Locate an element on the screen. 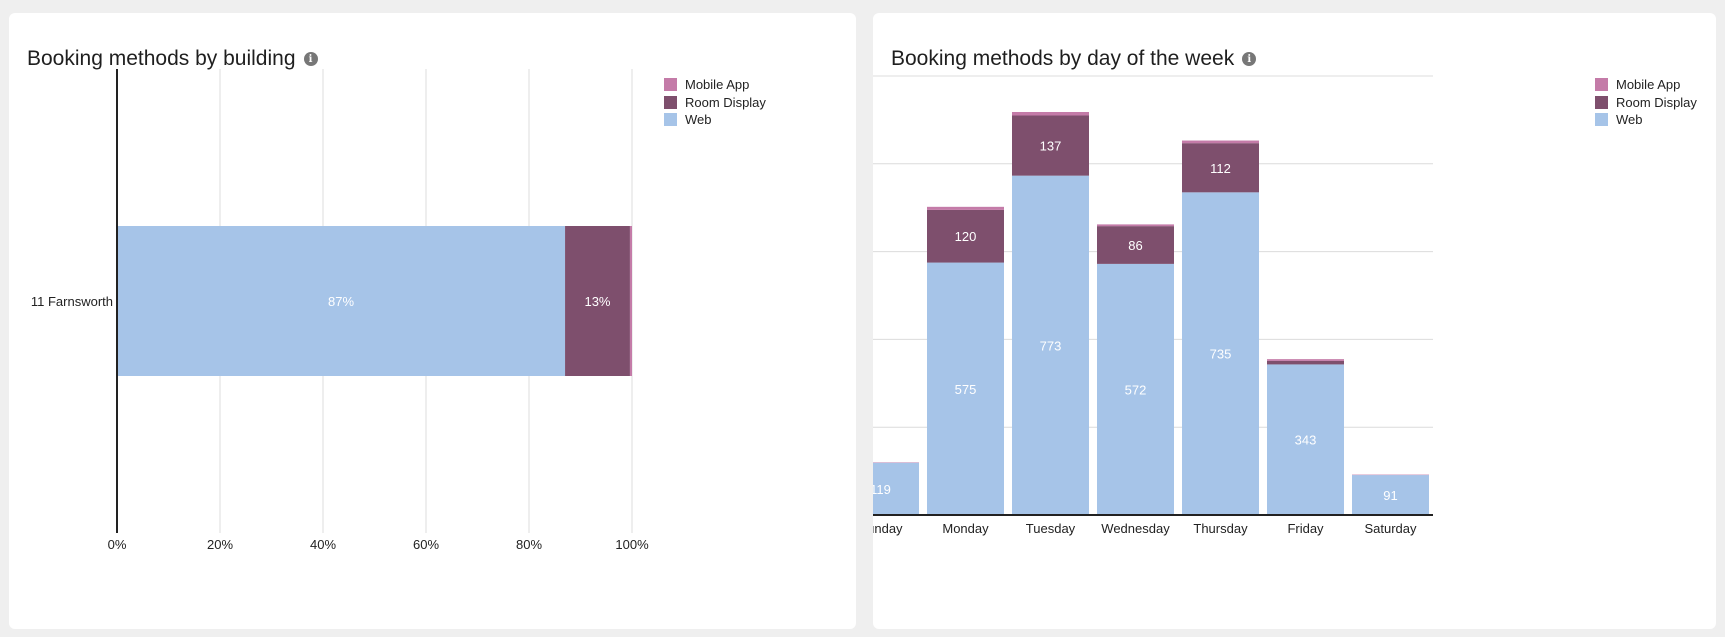 This screenshot has height=637, width=1725. data-label: 572 is located at coordinates (1136, 389).